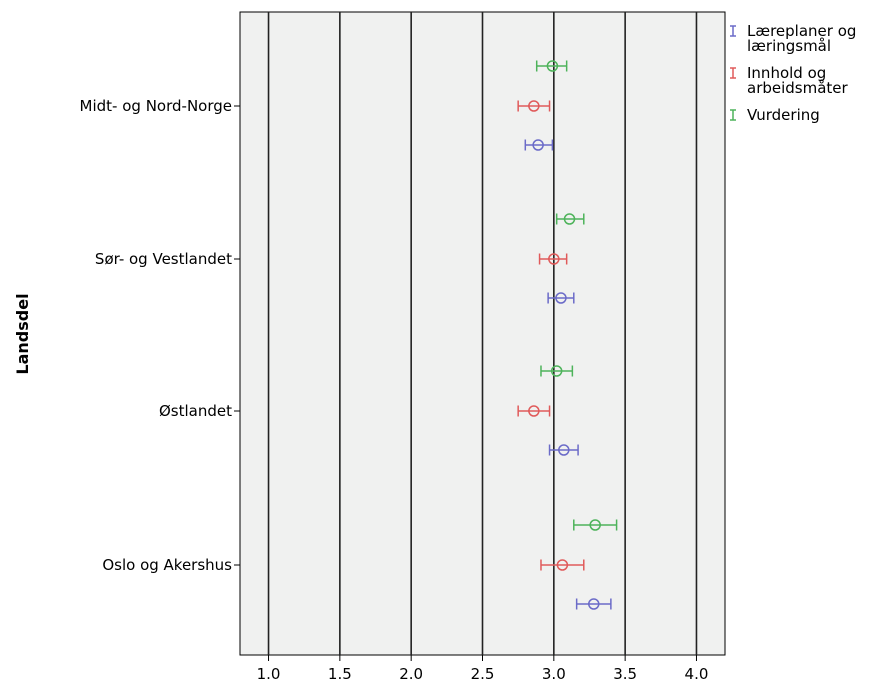  What do you see at coordinates (269, 674) in the screenshot?
I see `x-tick-label: 1.0` at bounding box center [269, 674].